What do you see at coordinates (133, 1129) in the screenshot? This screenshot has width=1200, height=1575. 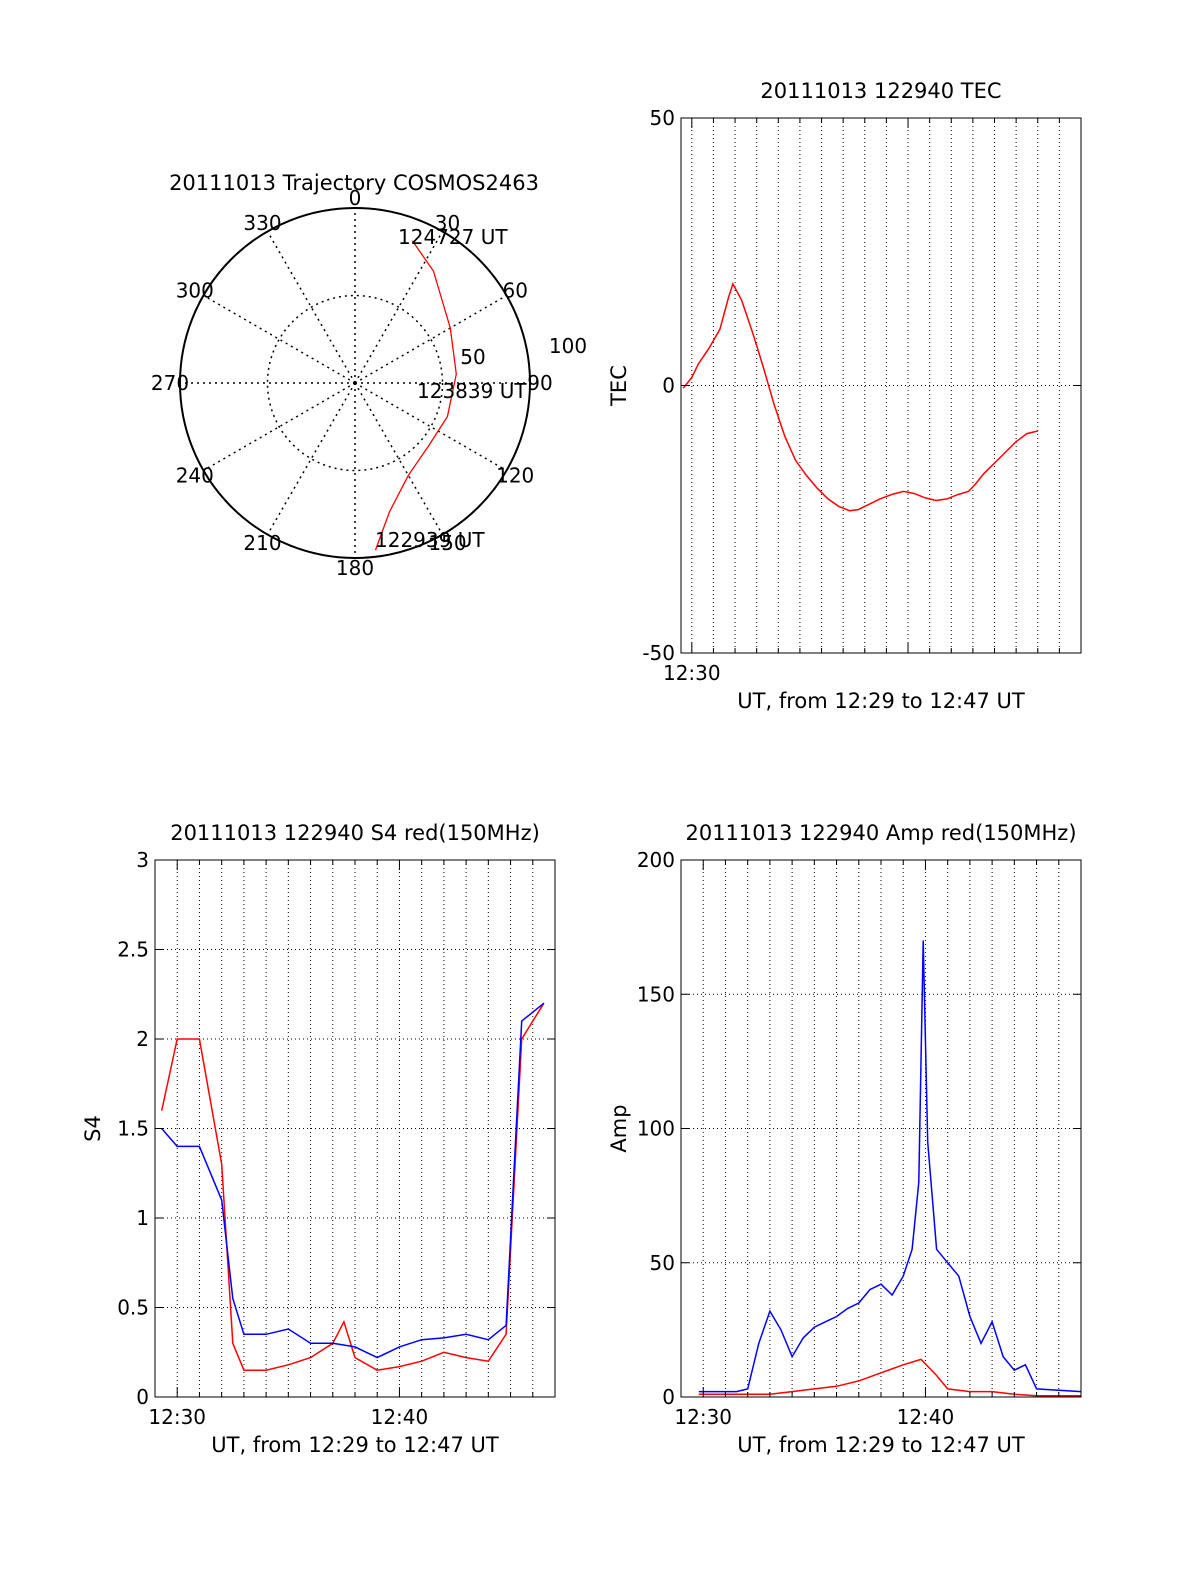 I see `s4-ytick-label: 1.5` at bounding box center [133, 1129].